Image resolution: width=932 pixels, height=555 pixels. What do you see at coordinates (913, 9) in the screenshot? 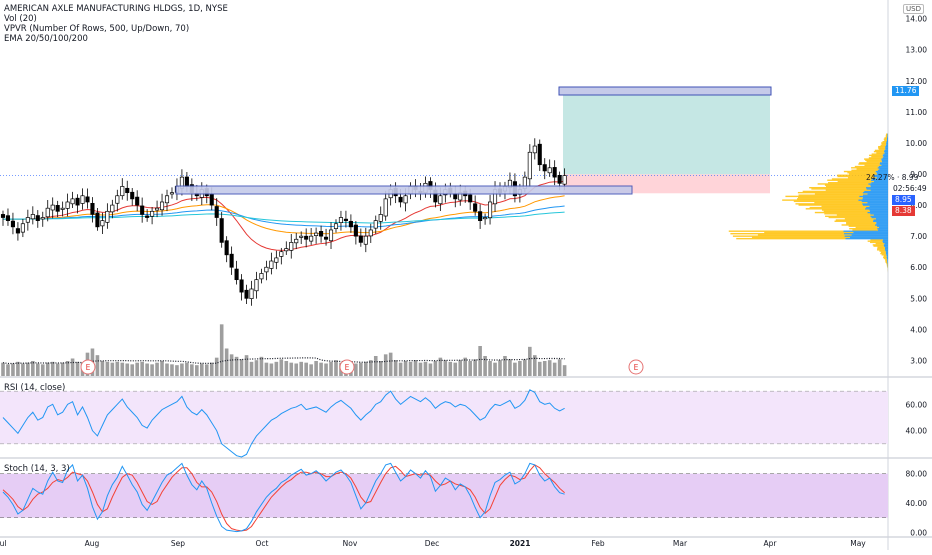
I see `currency-badge: USD` at bounding box center [913, 9].